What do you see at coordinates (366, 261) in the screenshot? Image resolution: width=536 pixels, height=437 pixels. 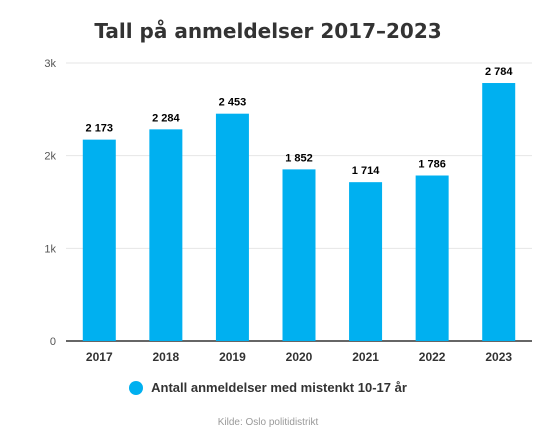 I see `bar-2021` at bounding box center [366, 261].